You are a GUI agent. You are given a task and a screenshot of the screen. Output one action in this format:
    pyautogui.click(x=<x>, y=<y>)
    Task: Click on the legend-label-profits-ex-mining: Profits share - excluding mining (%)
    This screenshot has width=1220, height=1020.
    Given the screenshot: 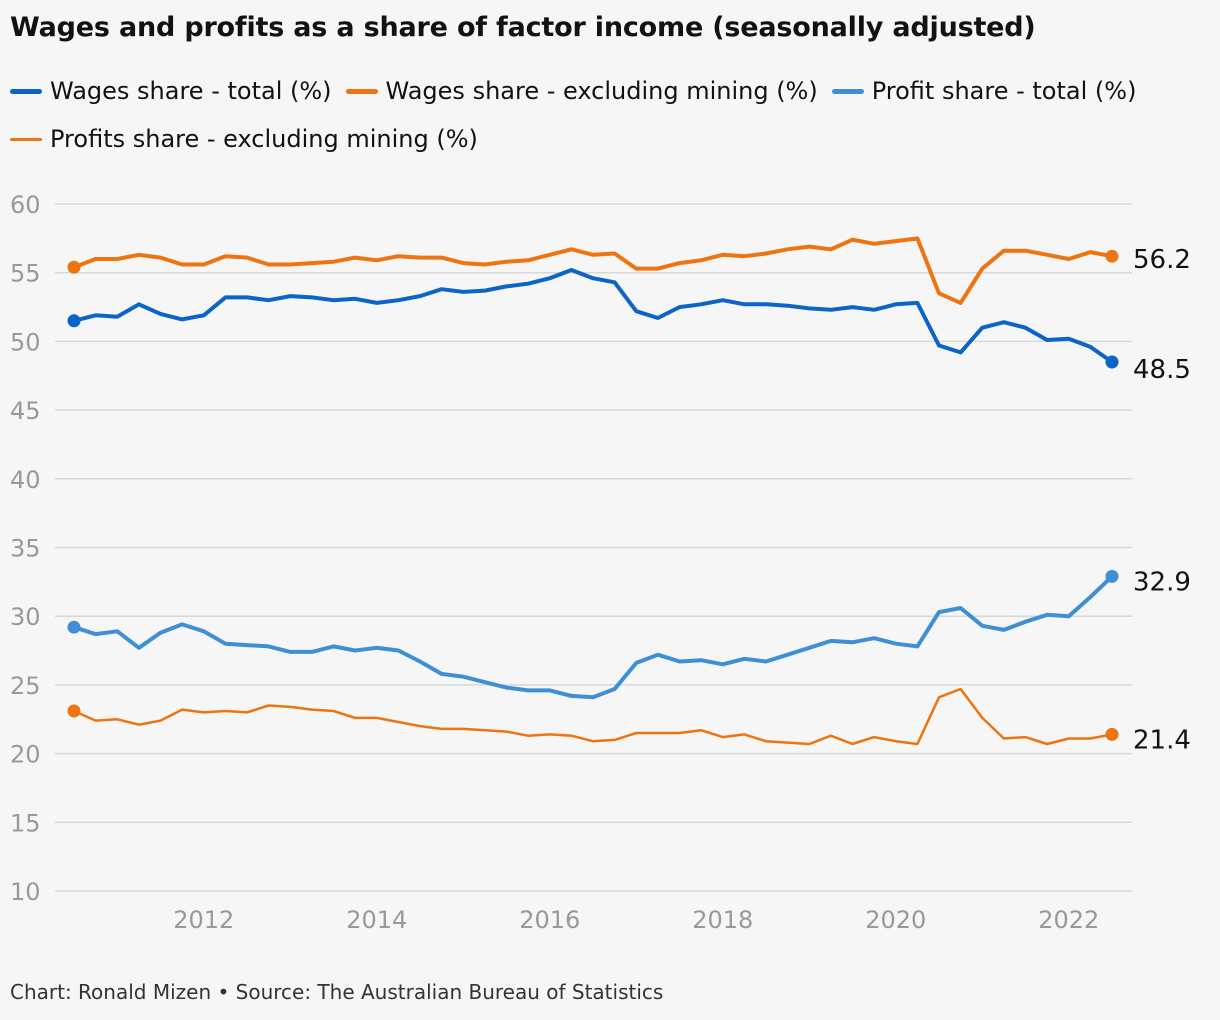 What is the action you would take?
    pyautogui.click(x=264, y=139)
    